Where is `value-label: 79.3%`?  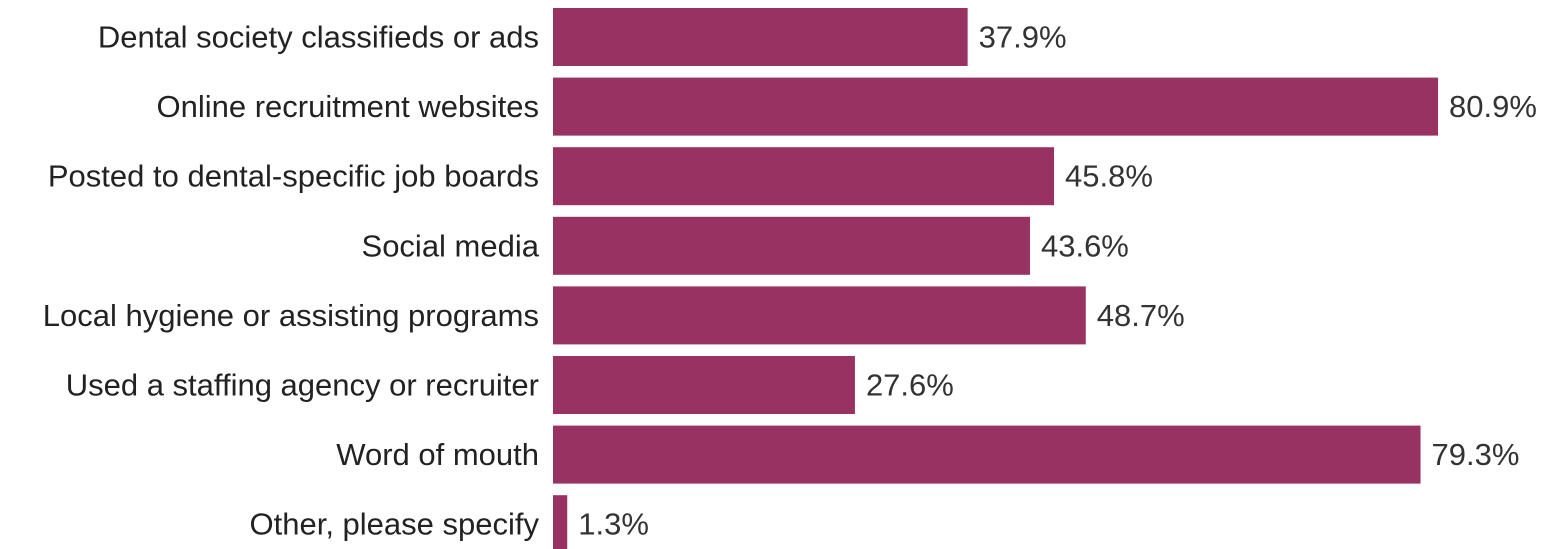 value-label: 79.3% is located at coordinates (1476, 454).